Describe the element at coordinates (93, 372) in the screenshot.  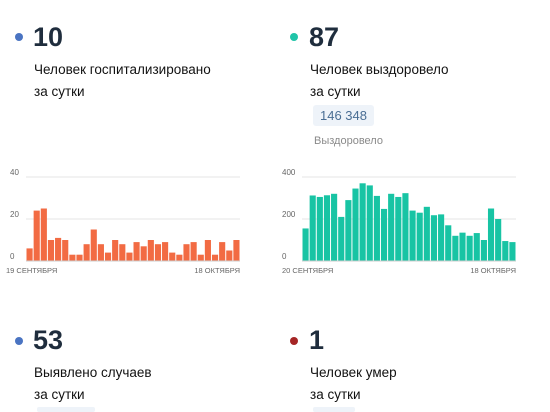
I see `cases-caption-line1: Выявлено случаев` at that location.